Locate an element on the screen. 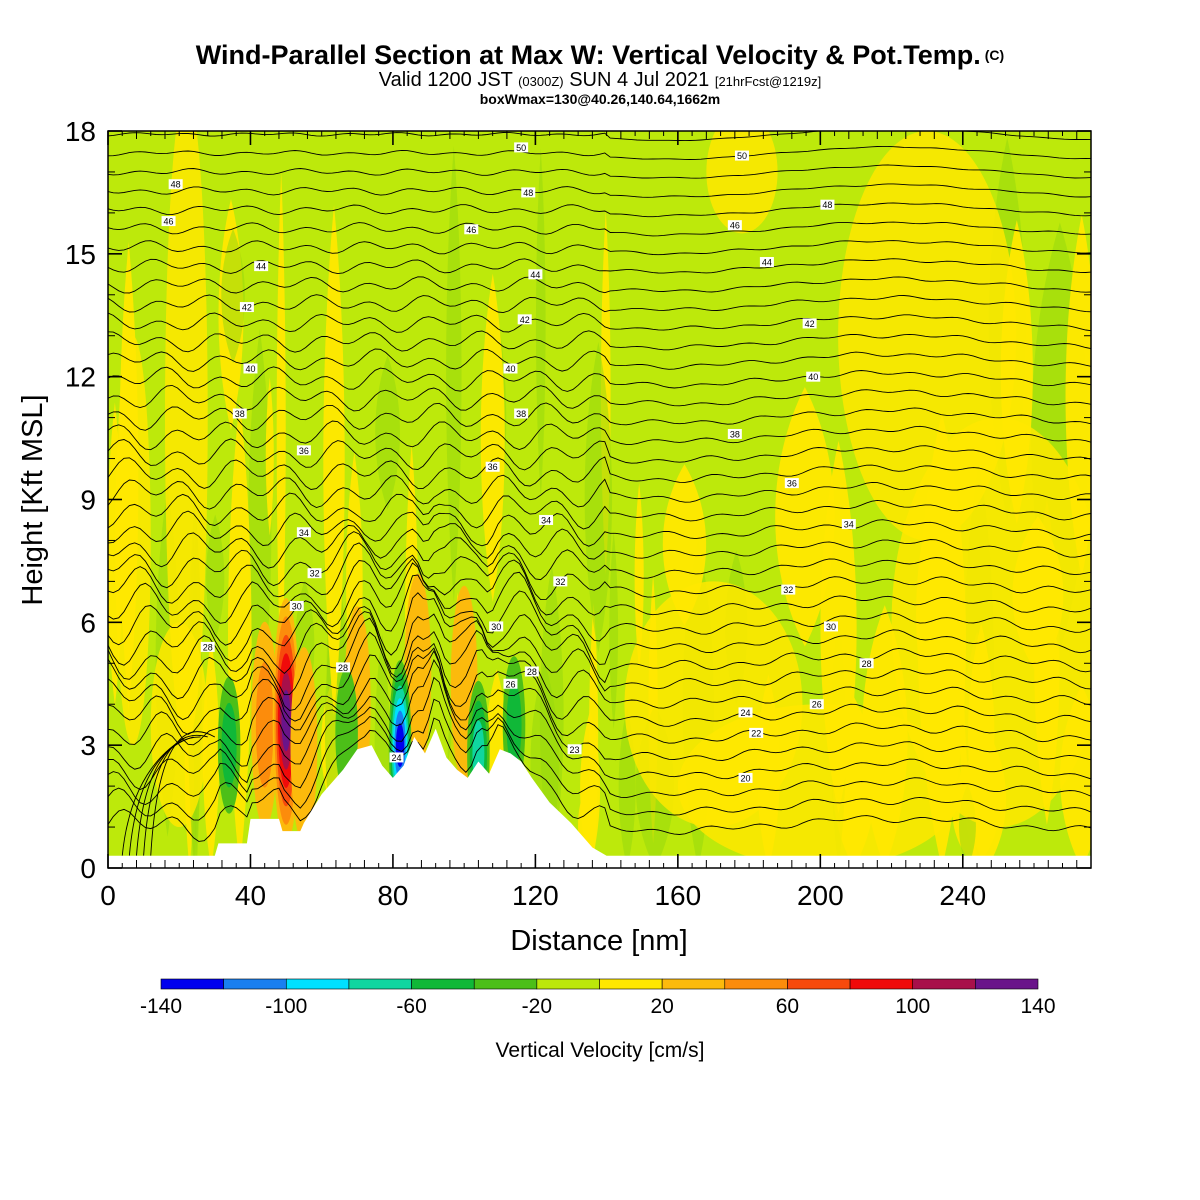  isentrope-label-text: 38 is located at coordinates (240, 414).